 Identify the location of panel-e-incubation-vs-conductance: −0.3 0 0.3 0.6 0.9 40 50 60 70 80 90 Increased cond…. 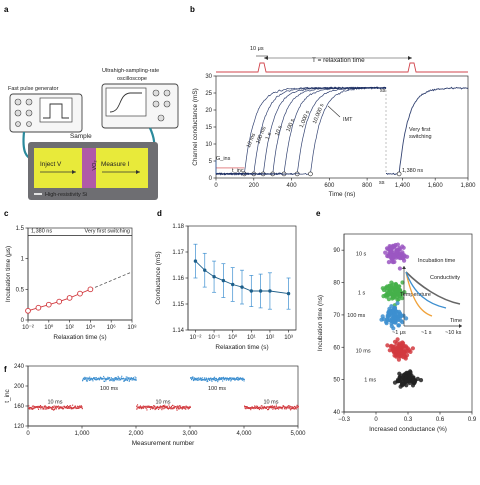
(397, 333).